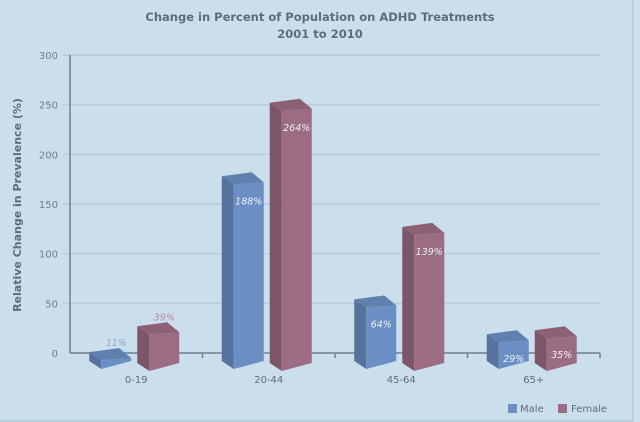 This screenshot has width=640, height=422. I want to click on legend: Male Female, so click(557, 409).